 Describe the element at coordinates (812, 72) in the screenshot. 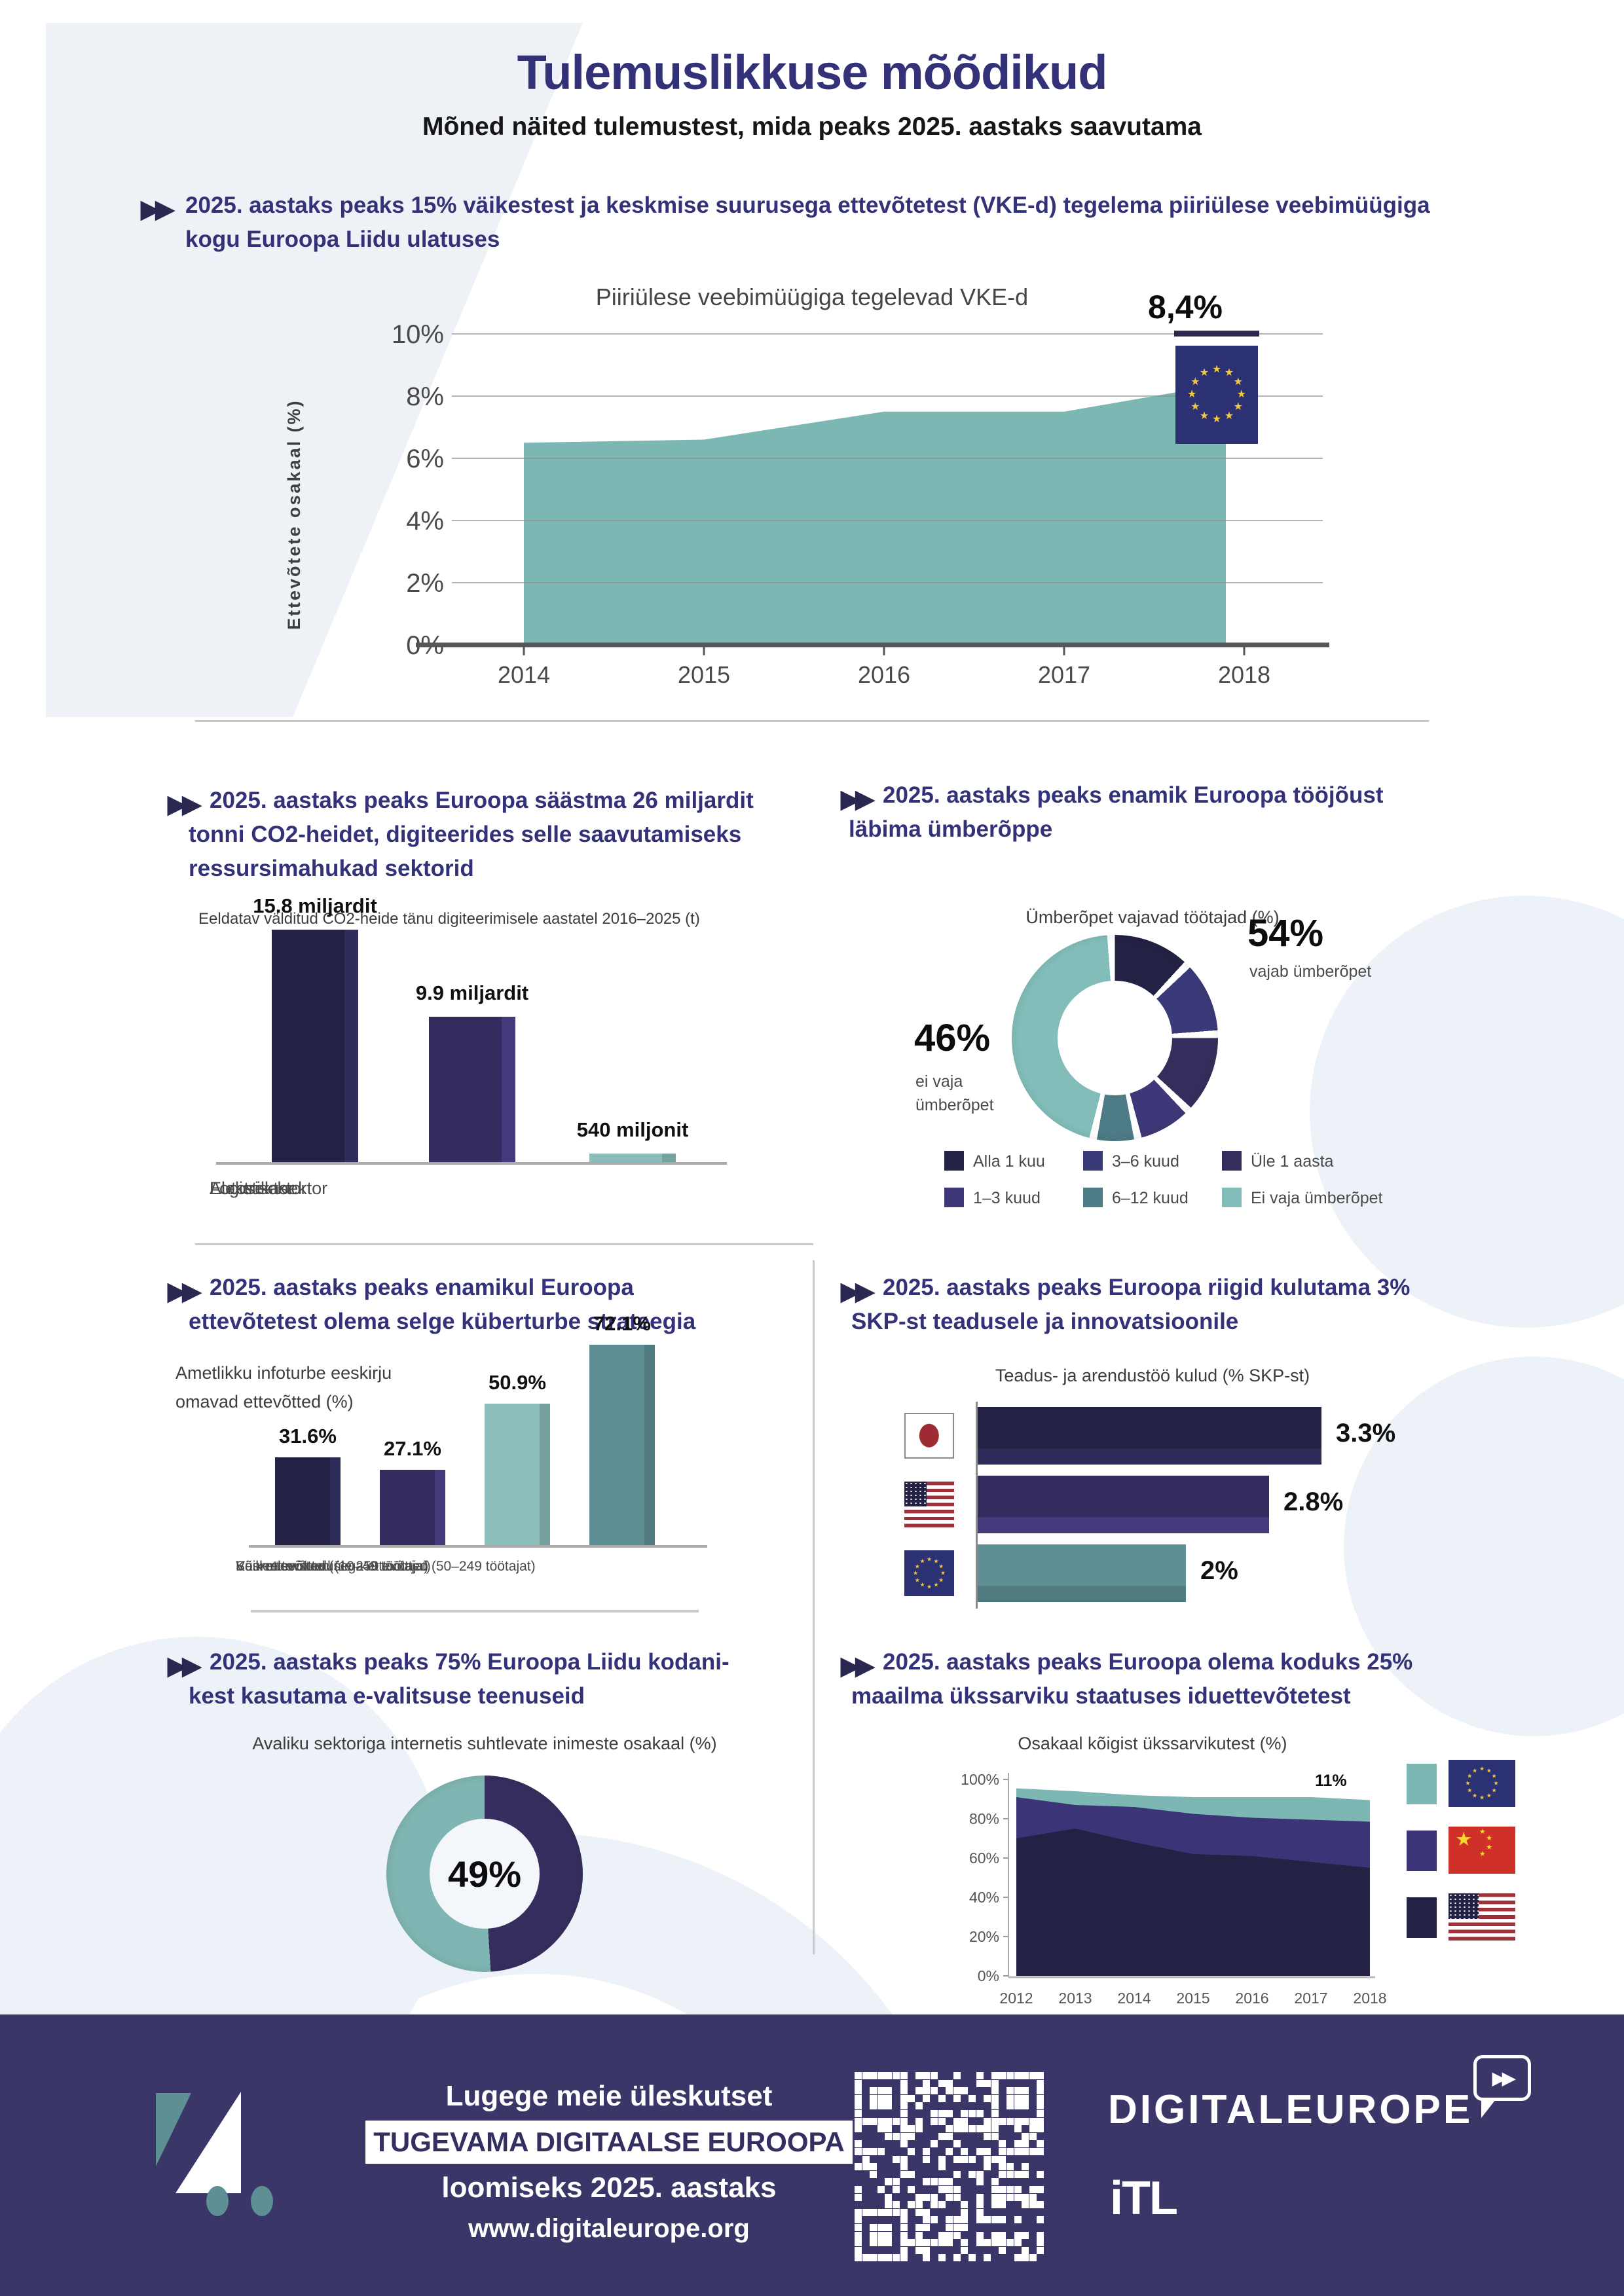

I see `page-title: Tulemuslikkuse mõõdikud` at that location.